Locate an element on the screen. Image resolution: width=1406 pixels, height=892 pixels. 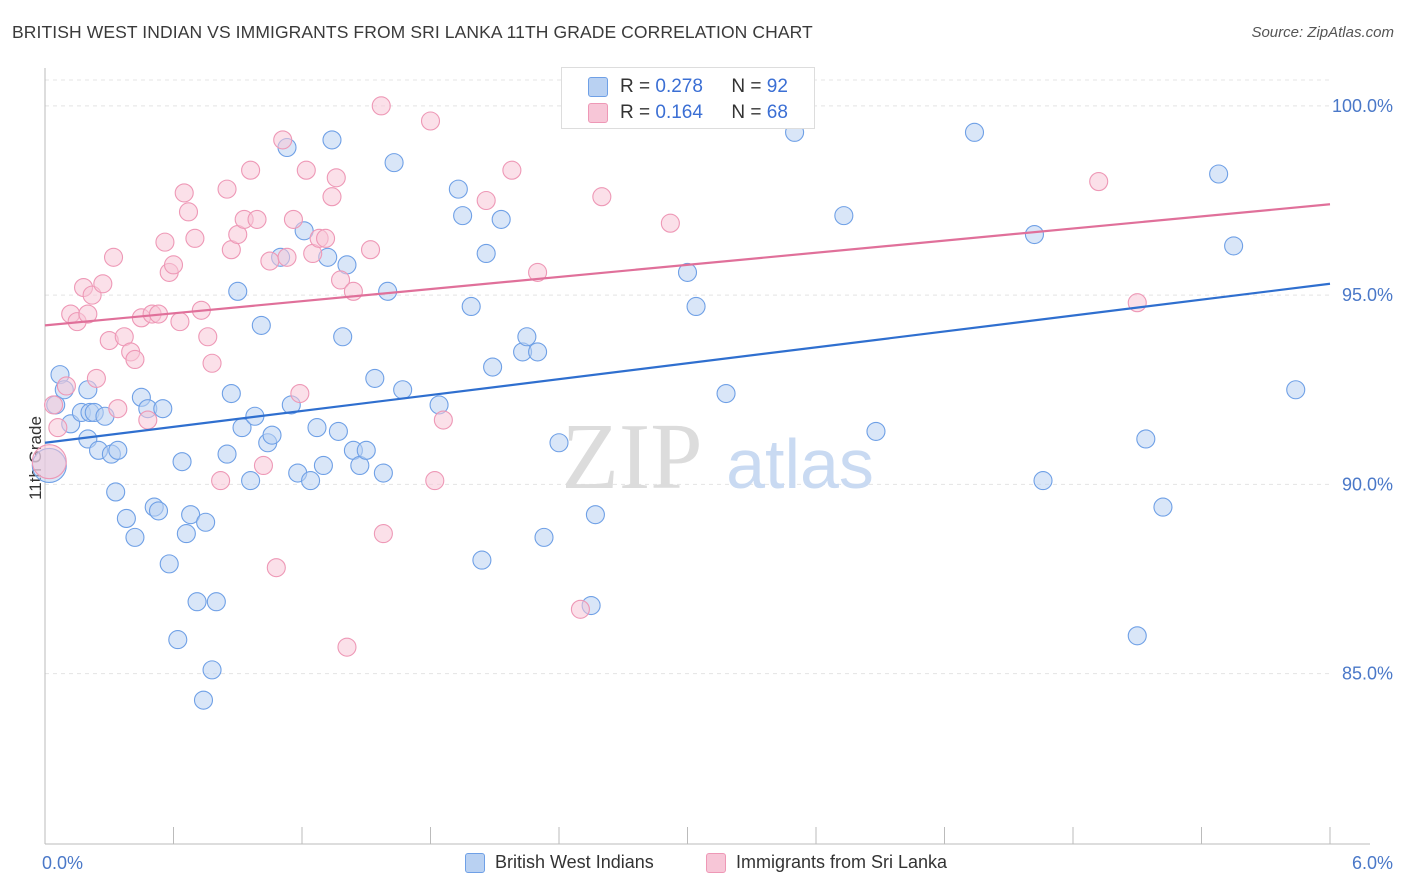
legend-item-british-west-indians: British West Indians is located at coordinates (559, 862).